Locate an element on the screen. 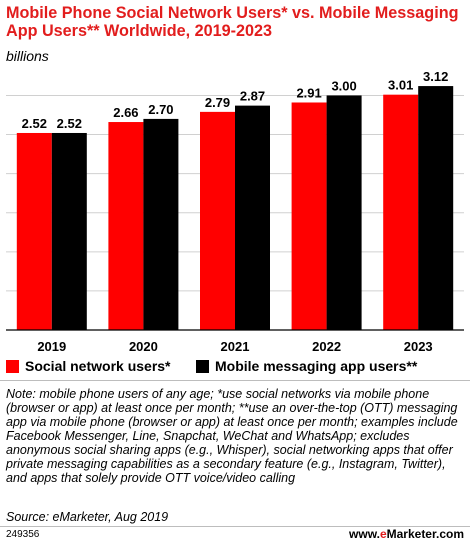 Image resolution: width=470 pixels, height=545 pixels. value-label-messaging-2020: 2.70 is located at coordinates (160, 109).